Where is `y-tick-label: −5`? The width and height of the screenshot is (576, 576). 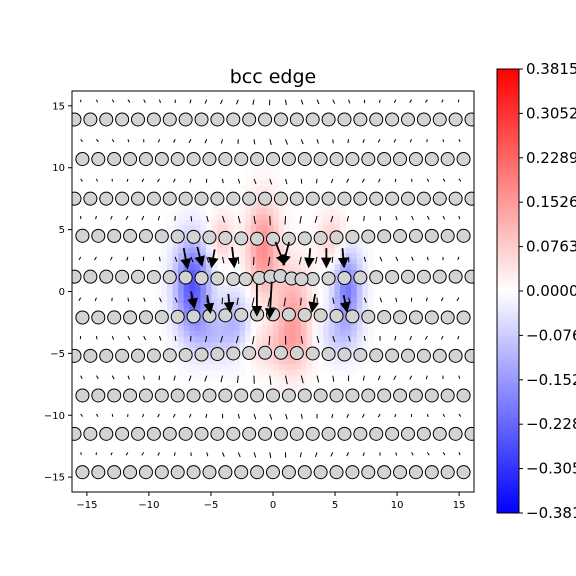
y-tick-label: −5 is located at coordinates (57, 354).